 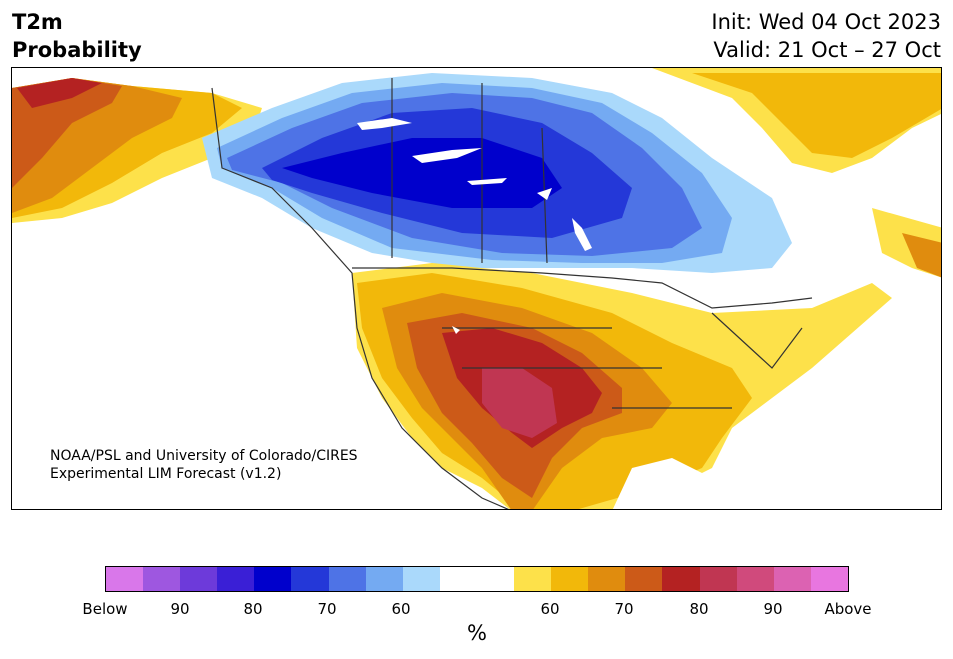 I want to click on title-line-2: Probability, so click(x=77, y=50).